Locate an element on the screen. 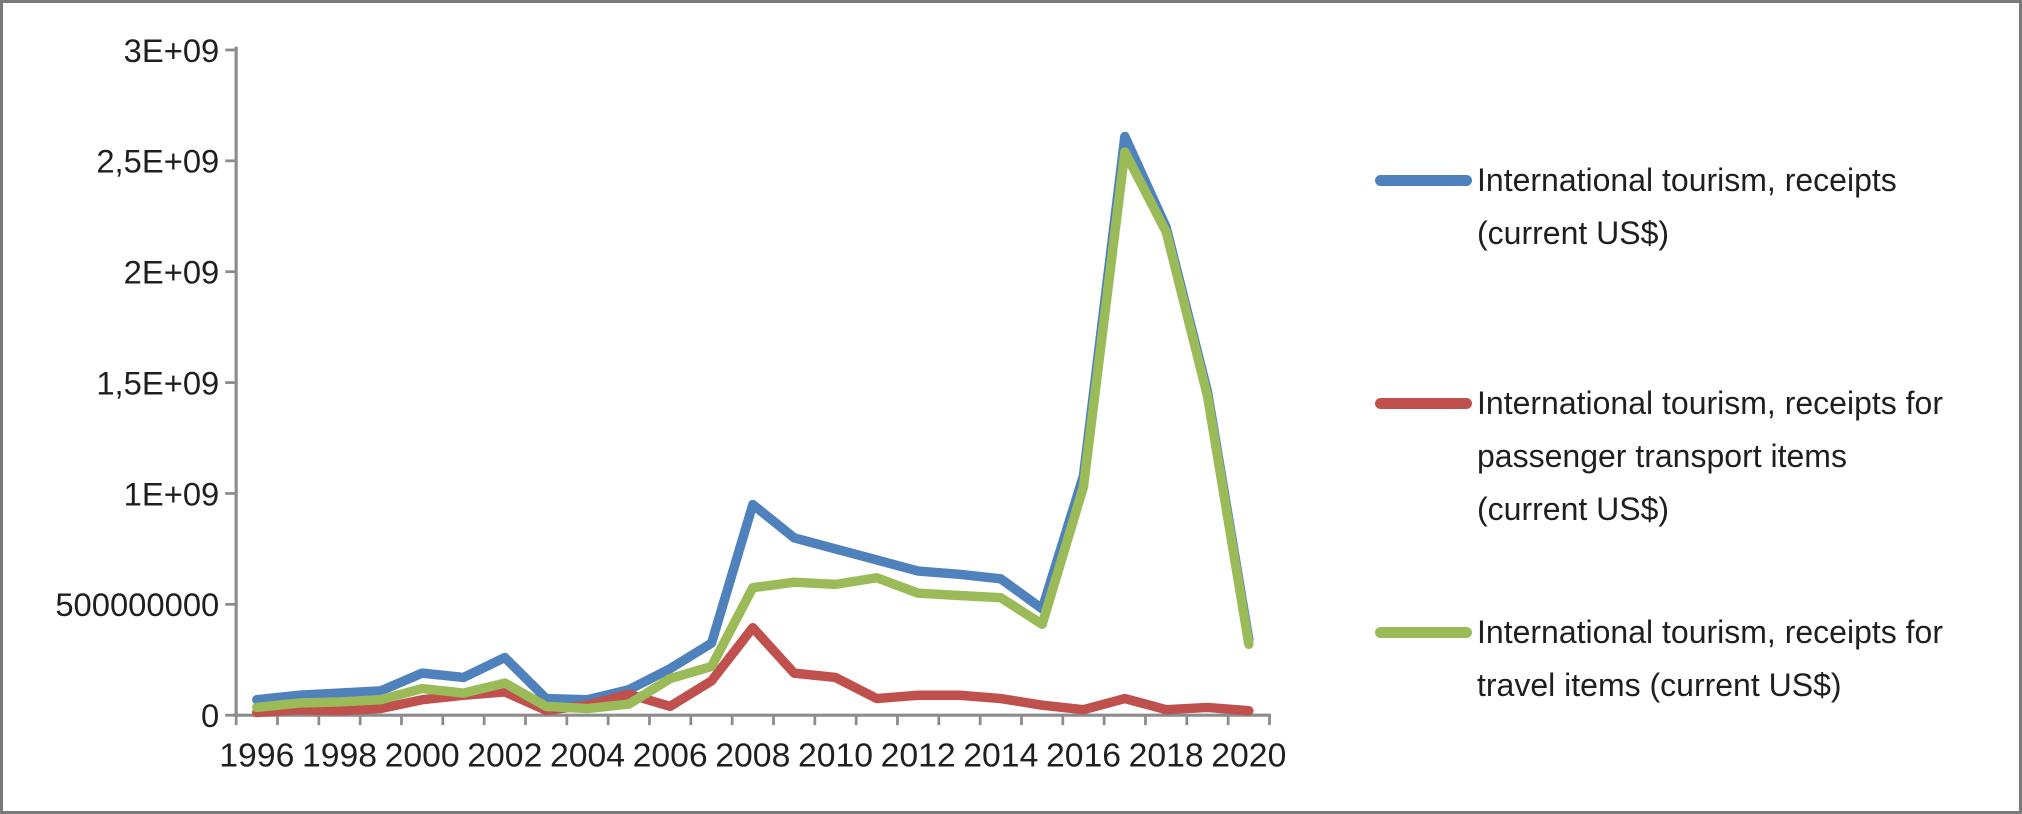  x-axis-tick-label: 2018 is located at coordinates (1166, 755).